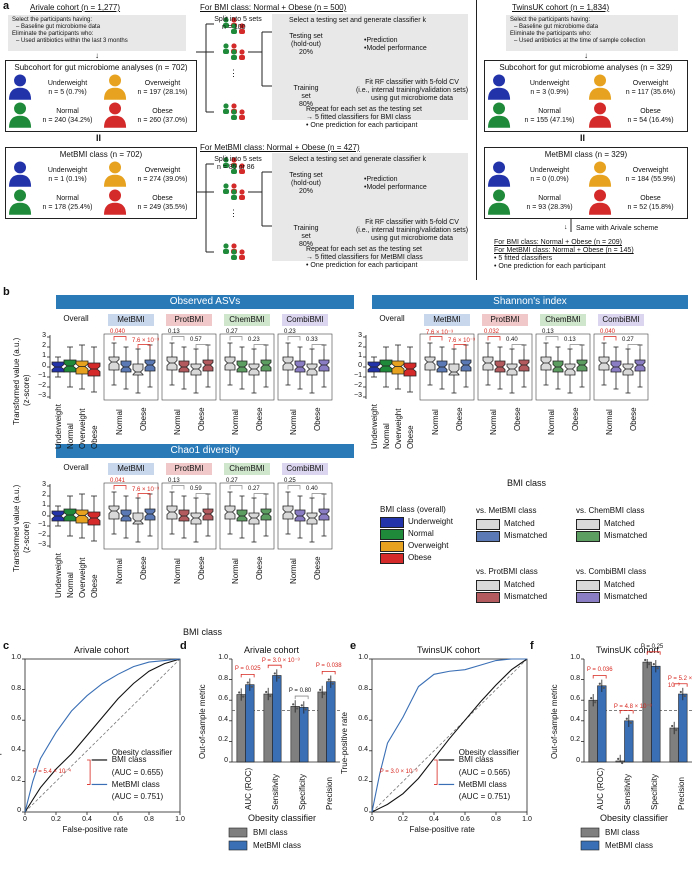 This screenshot has width=697, height=878. I want to click on person-icon, so click(499, 174).